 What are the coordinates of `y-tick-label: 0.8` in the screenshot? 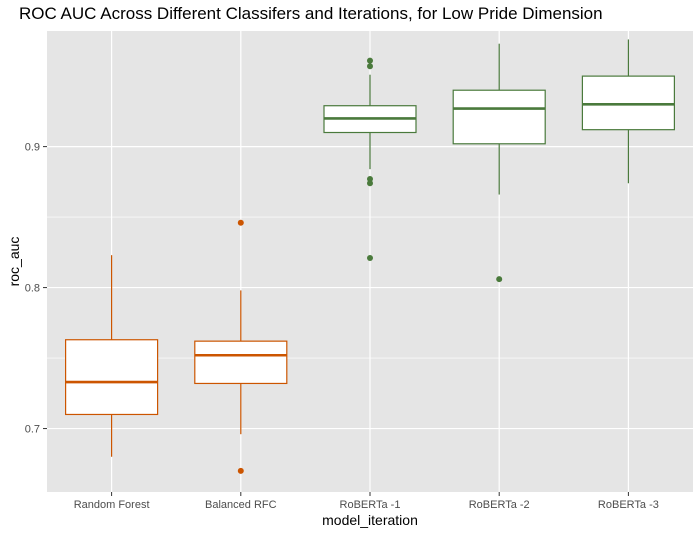 It's located at (32, 289).